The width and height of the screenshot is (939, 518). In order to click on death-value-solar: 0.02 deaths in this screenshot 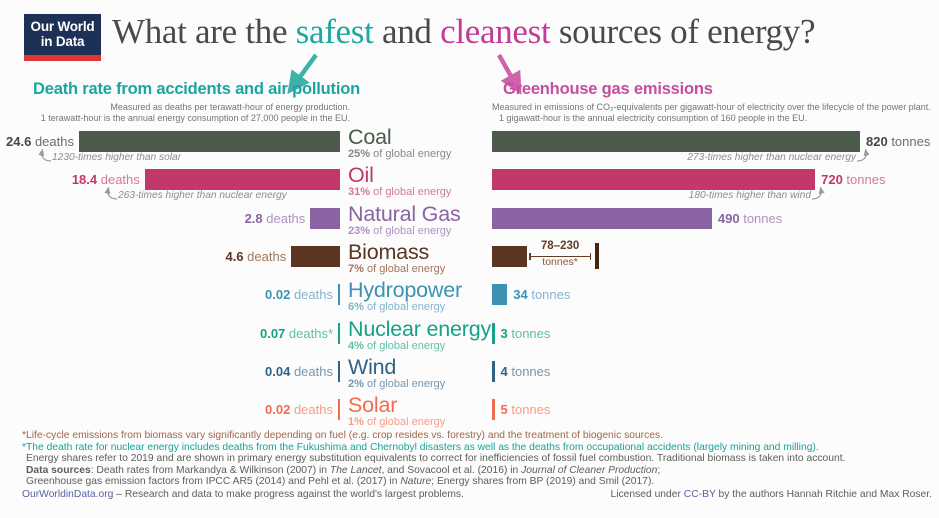, I will do `click(299, 409)`.